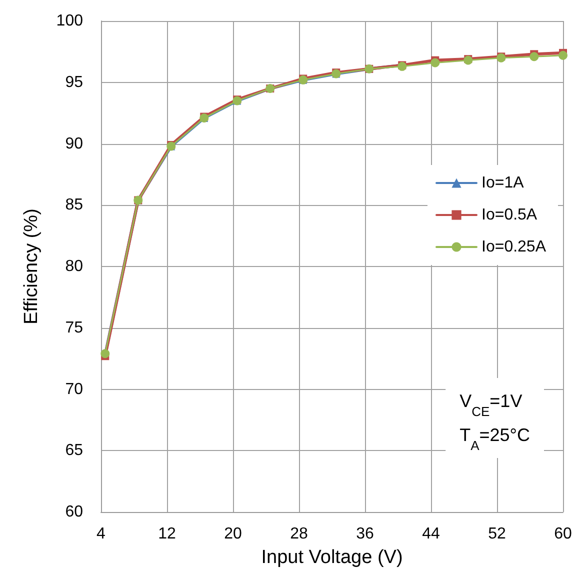 The height and width of the screenshot is (585, 588). What do you see at coordinates (365, 534) in the screenshot?
I see `x-tick-label: 36` at bounding box center [365, 534].